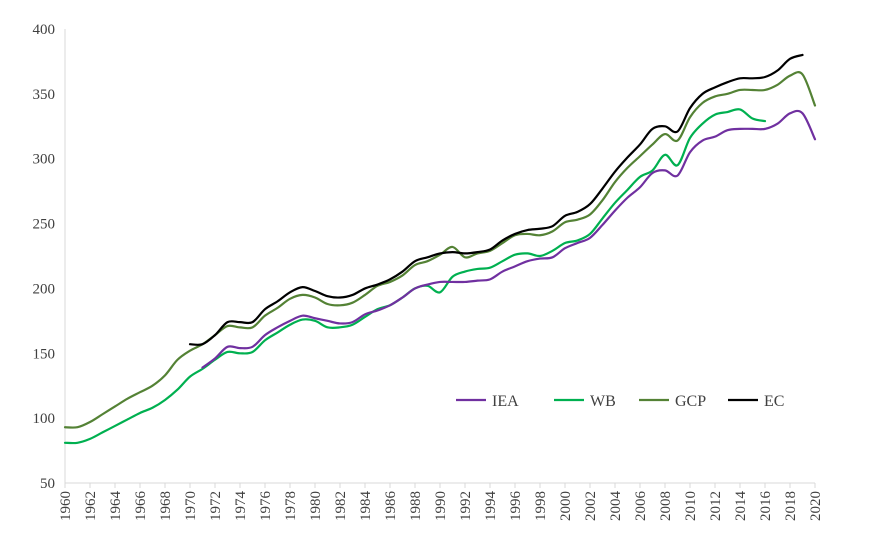 The width and height of the screenshot is (871, 552). Describe the element at coordinates (391, 506) in the screenshot. I see `x-tick-label: 1986` at that location.